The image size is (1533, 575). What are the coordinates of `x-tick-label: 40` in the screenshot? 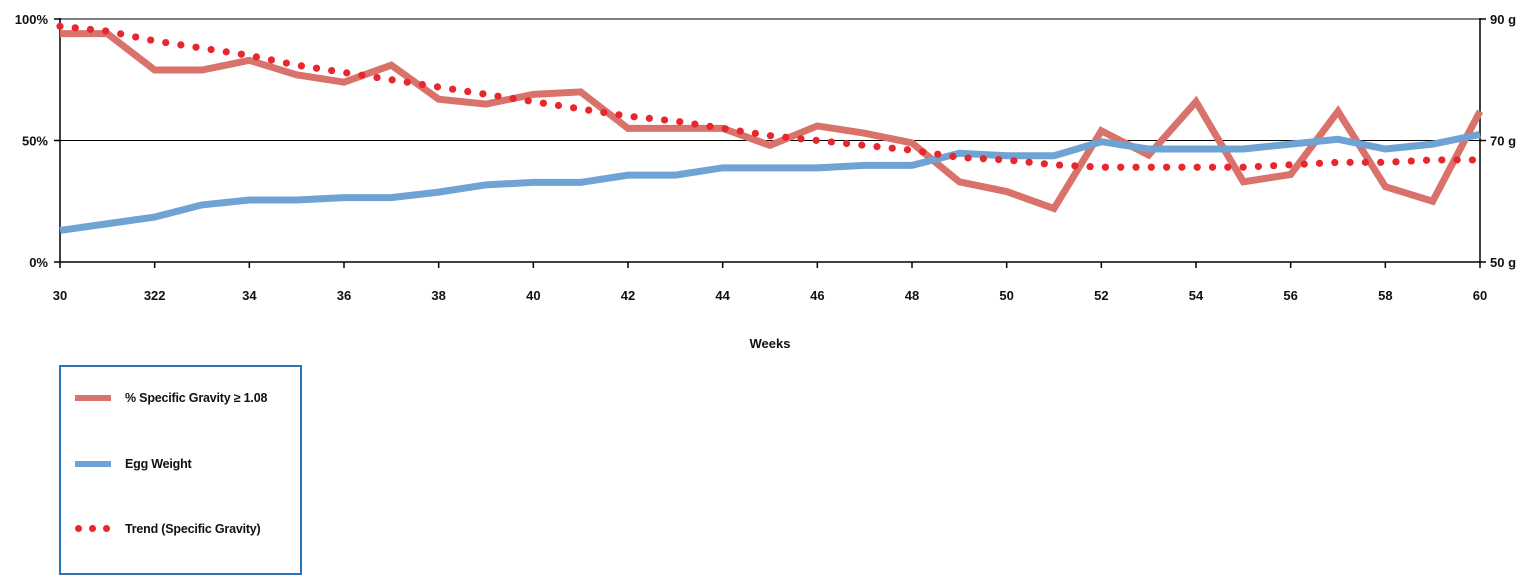 It's located at (533, 295).